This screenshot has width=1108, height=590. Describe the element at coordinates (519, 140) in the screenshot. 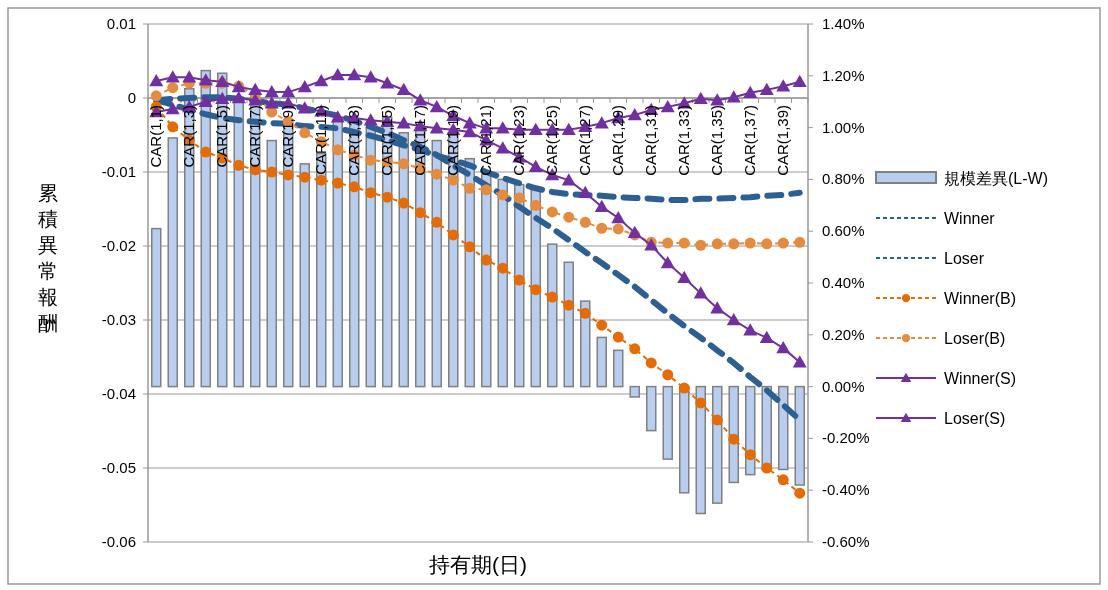

I see `x-tick-label: CAR(1,23)` at that location.